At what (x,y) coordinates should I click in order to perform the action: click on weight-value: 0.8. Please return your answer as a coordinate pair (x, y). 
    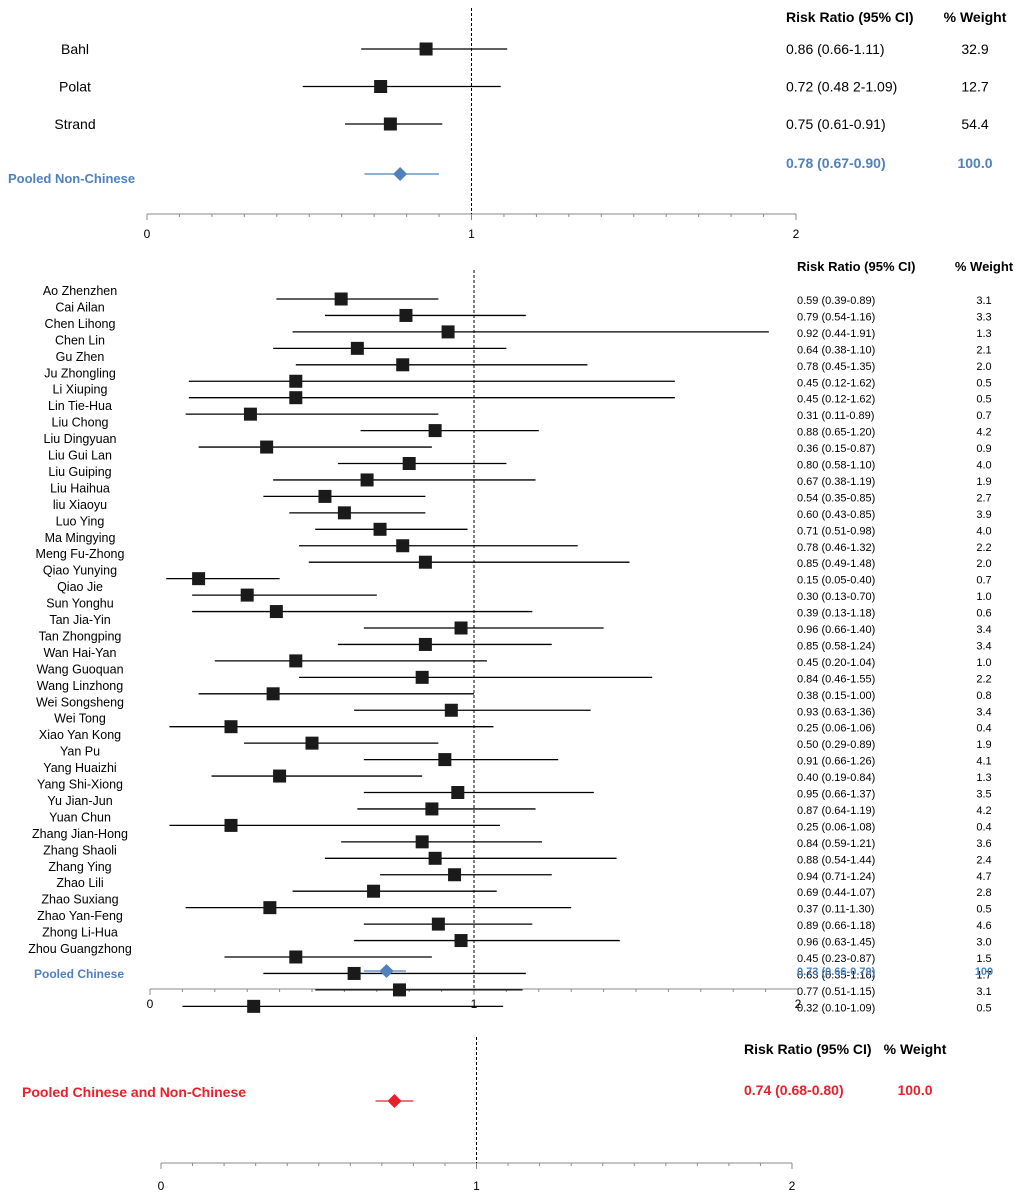
    Looking at the image, I should click on (983, 696).